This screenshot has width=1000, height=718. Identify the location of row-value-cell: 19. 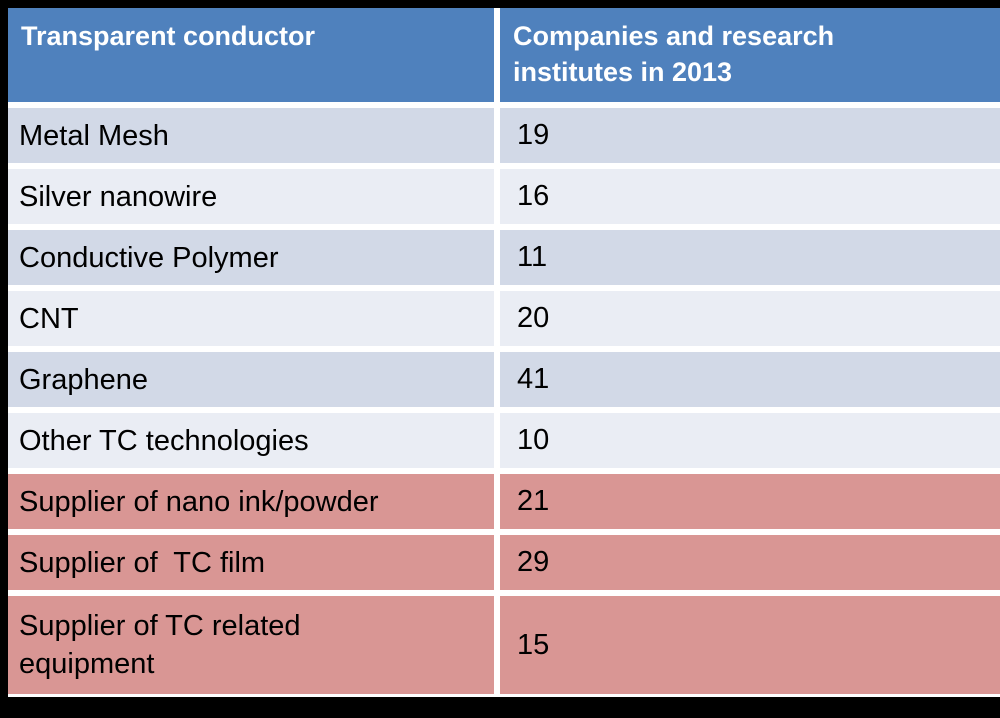
(750, 135).